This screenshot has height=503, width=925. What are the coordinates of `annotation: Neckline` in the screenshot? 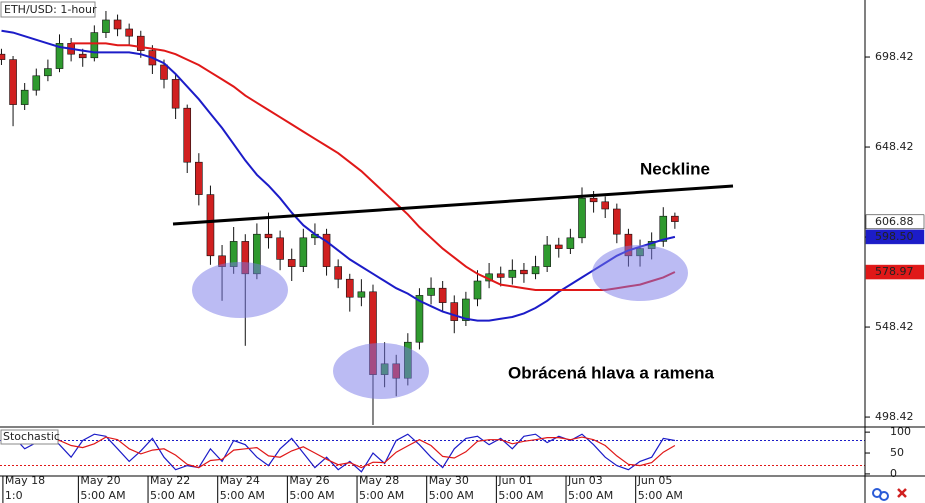 It's located at (675, 168).